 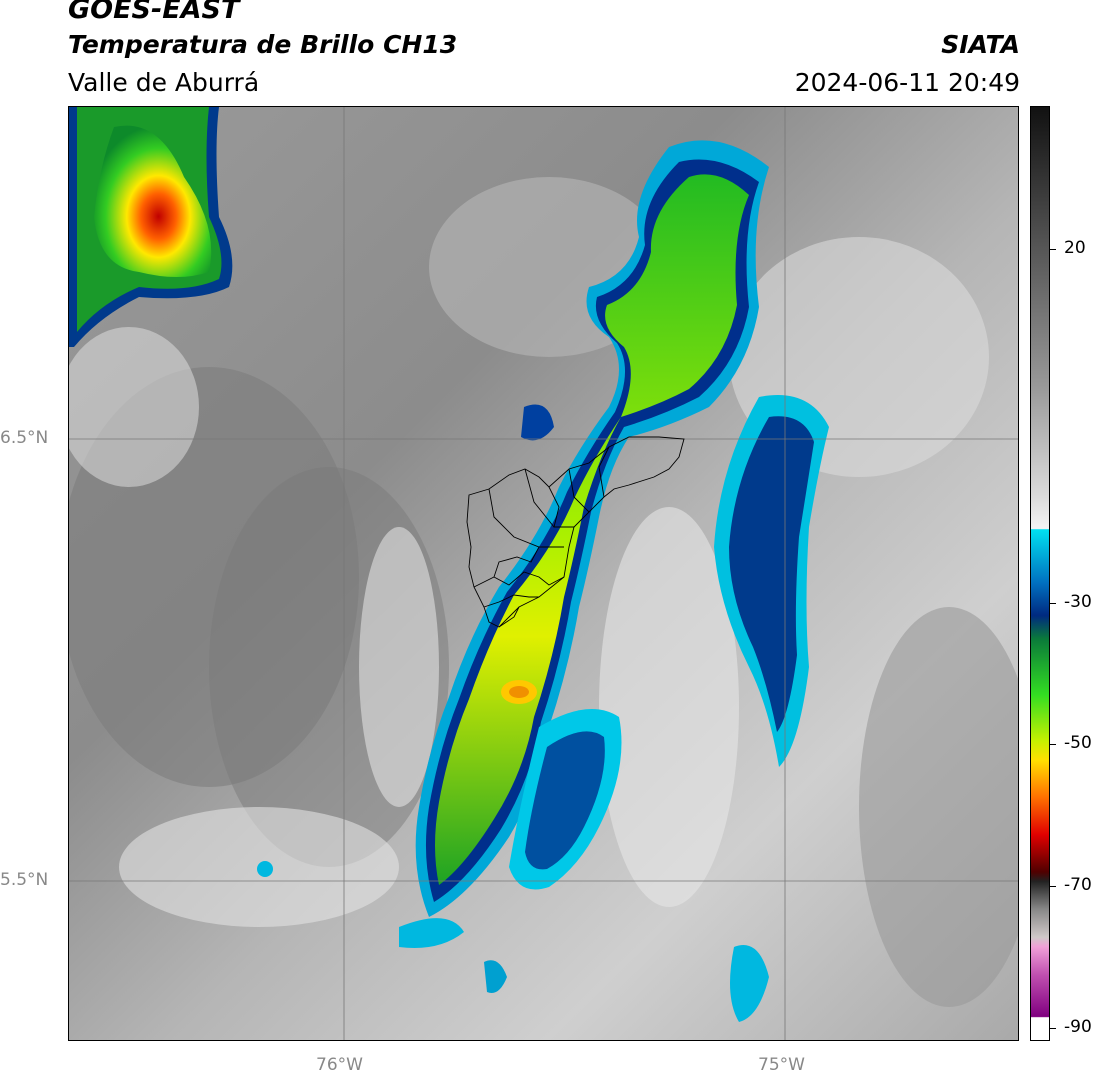 What do you see at coordinates (1053, 744) in the screenshot?
I see `colorbar-tick-neg50` at bounding box center [1053, 744].